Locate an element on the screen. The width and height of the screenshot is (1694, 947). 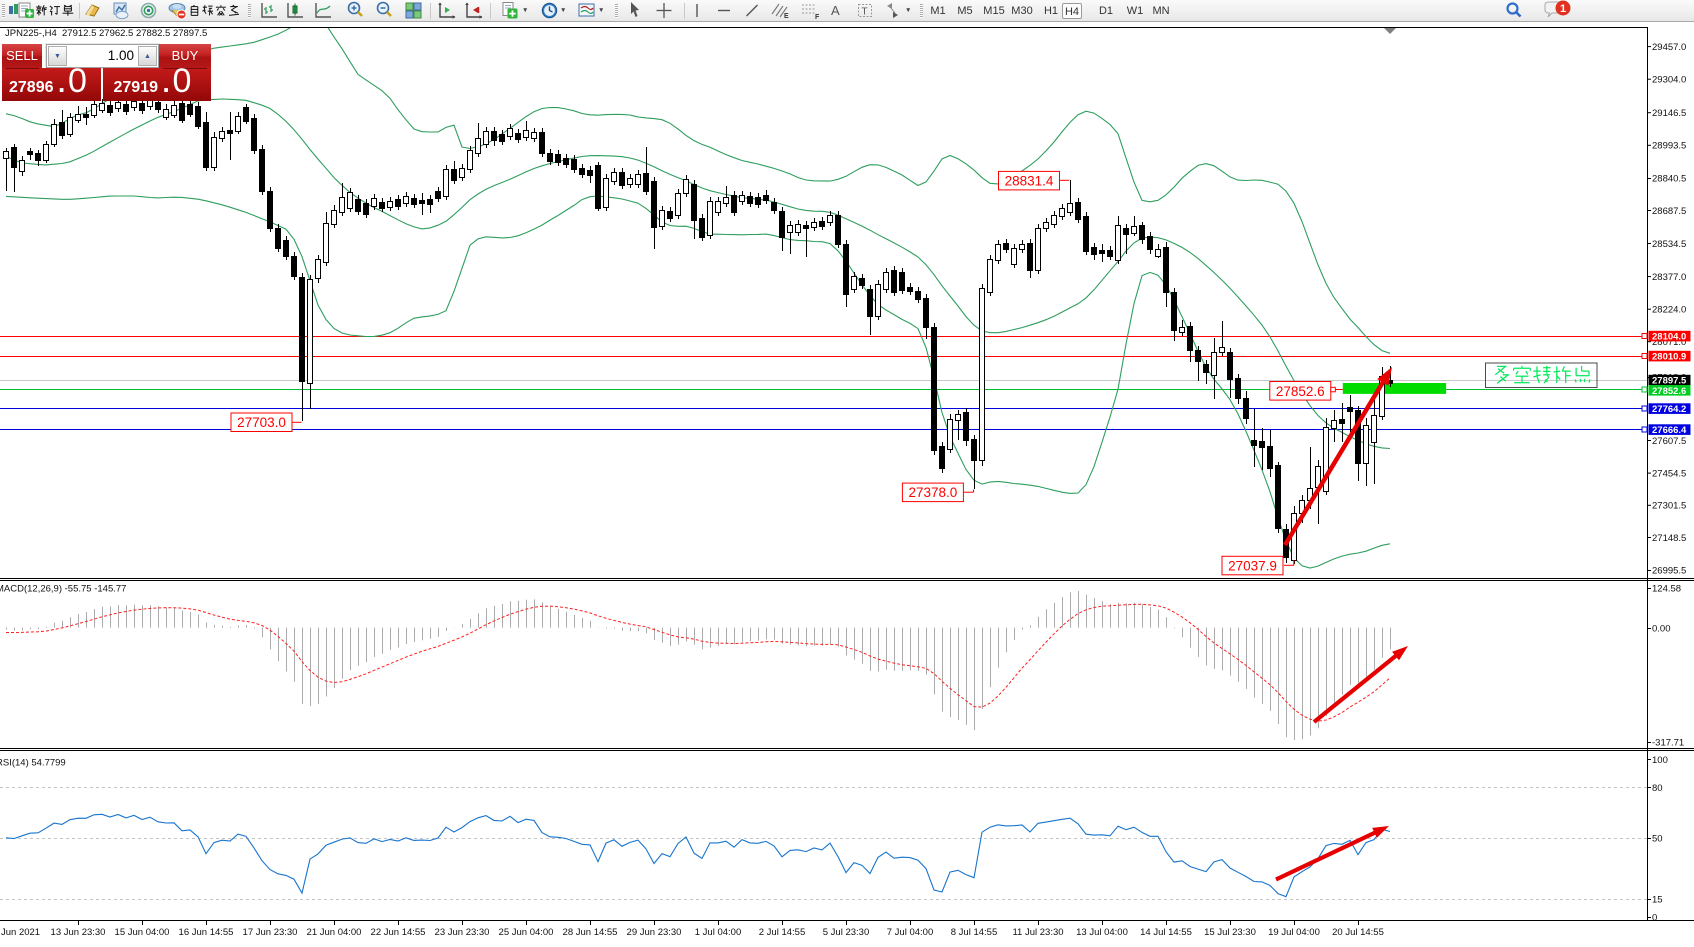
svg-text: 28224.0 is located at coordinates (1669, 310).